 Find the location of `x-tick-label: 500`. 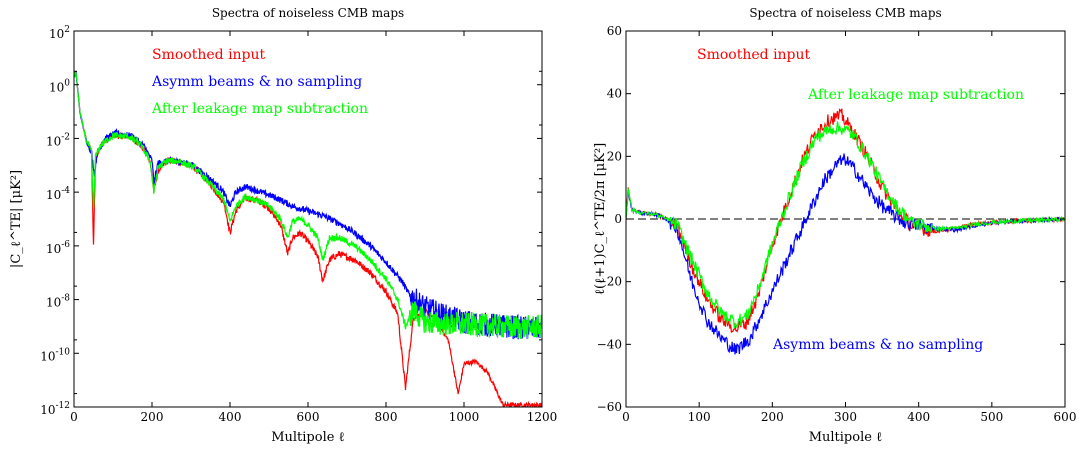

x-tick-label: 500 is located at coordinates (991, 417).